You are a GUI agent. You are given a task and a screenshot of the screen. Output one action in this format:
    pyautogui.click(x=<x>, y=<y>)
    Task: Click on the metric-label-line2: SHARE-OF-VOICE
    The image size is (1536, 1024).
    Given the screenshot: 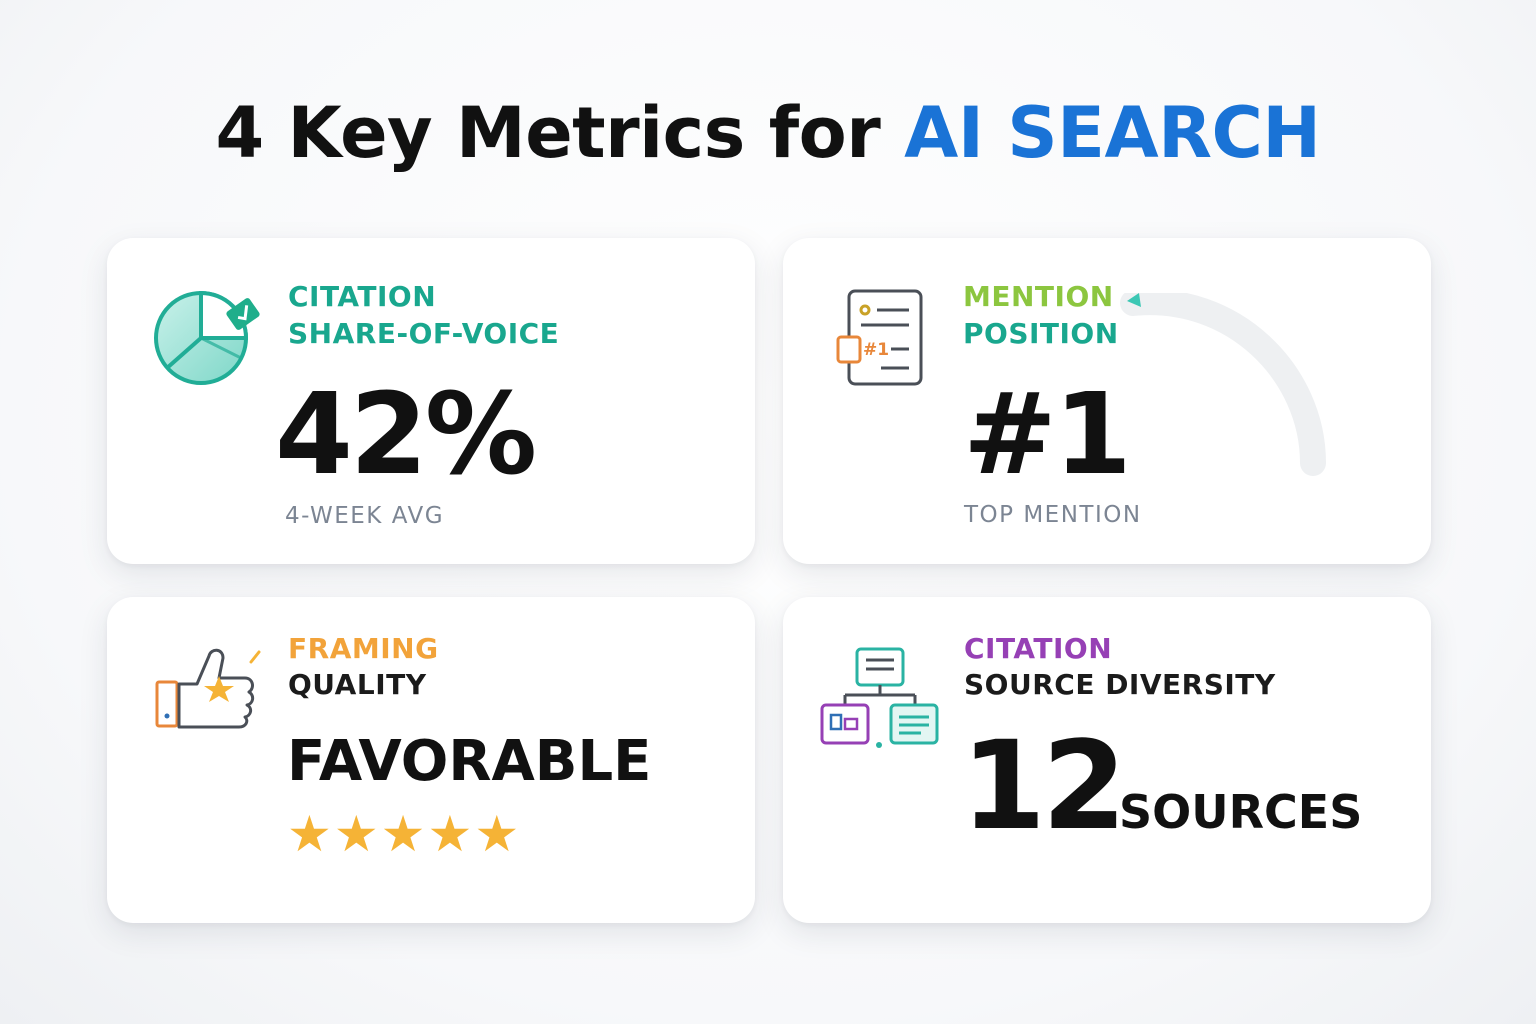 What is the action you would take?
    pyautogui.click(x=424, y=333)
    